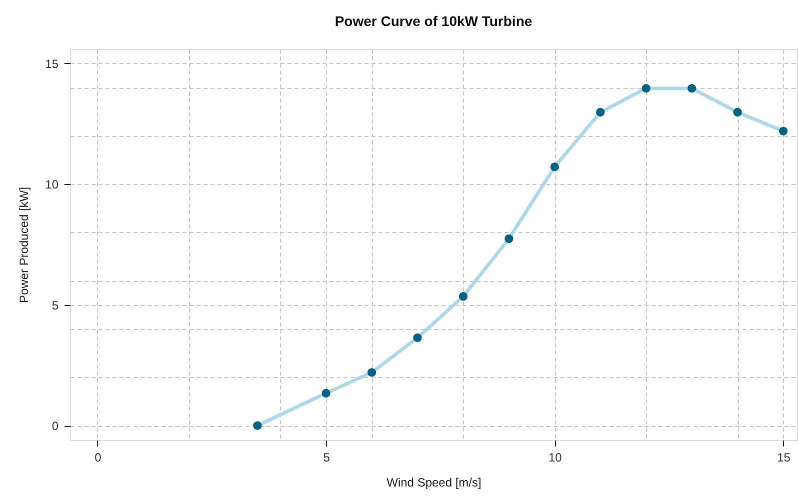 The height and width of the screenshot is (503, 799). I want to click on chart-title: Power Curve of 10kW Turbine, so click(433, 21).